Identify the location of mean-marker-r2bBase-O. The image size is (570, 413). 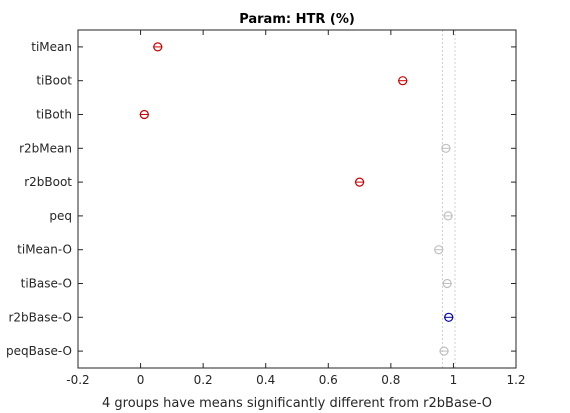
(449, 317).